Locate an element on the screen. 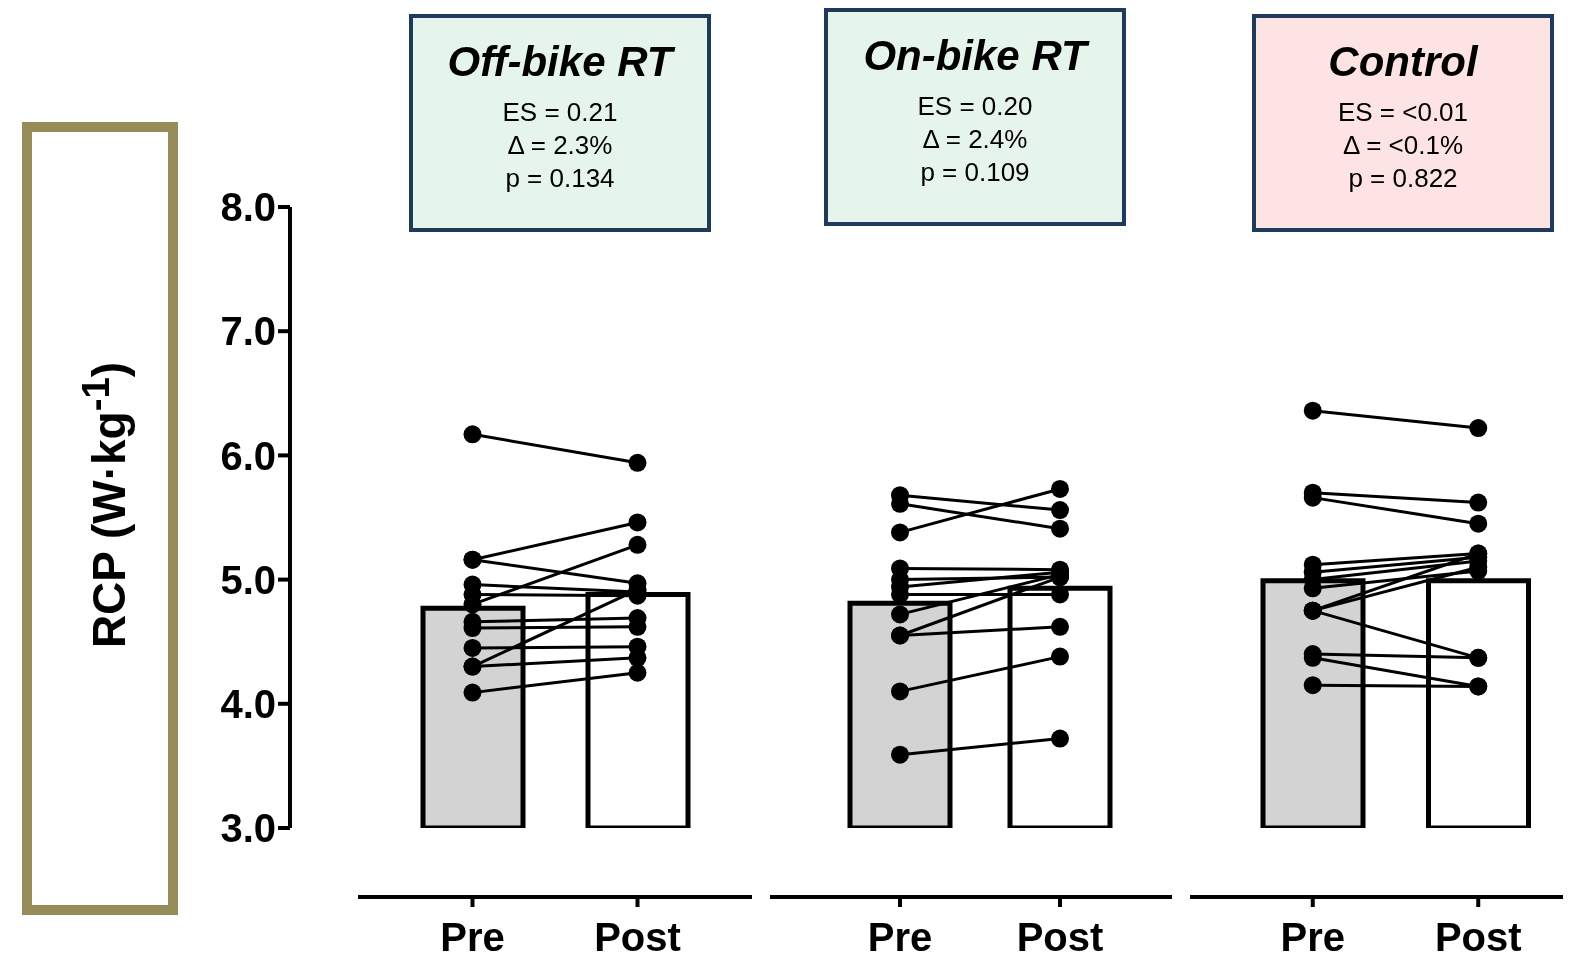  label-box: Off-bike RT ES = 0.21 Δ = 2.3% p = 0.134 is located at coordinates (560, 123).